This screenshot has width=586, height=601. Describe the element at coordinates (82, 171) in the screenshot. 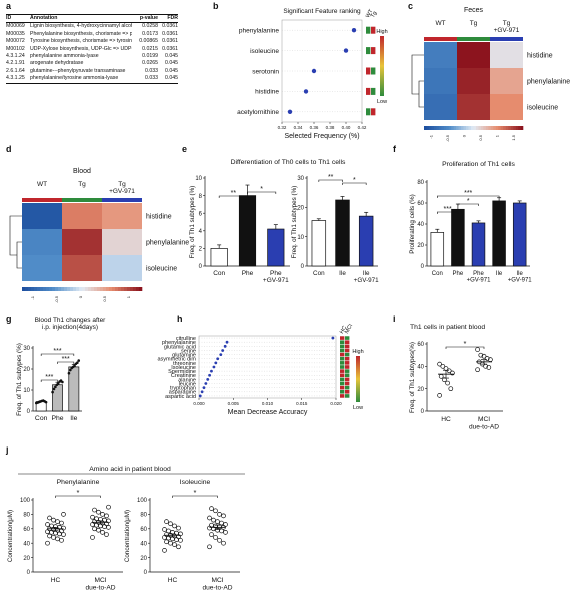

I see `chart-title: Blood` at that location.